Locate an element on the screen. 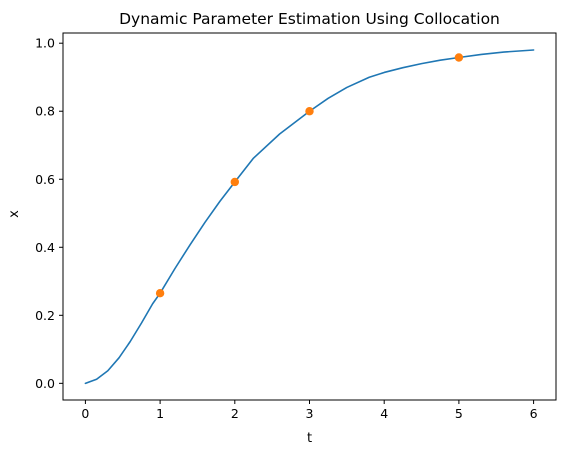  y-tick-label: 0.0 is located at coordinates (45, 383).